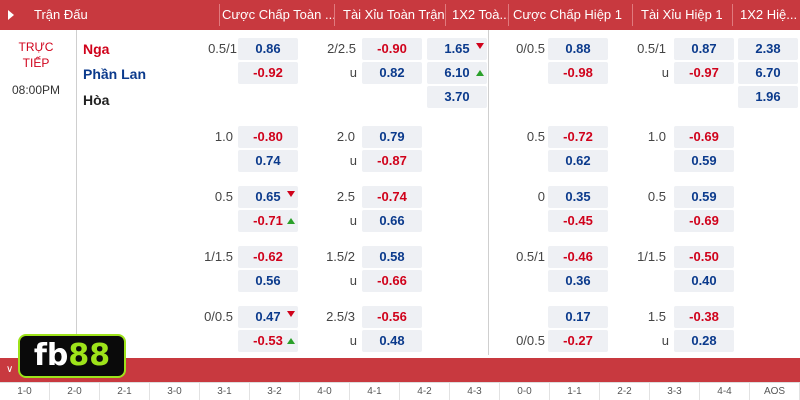  Describe the element at coordinates (341, 48) in the screenshot. I see `ou-ft-line: 2/2.5` at that location.